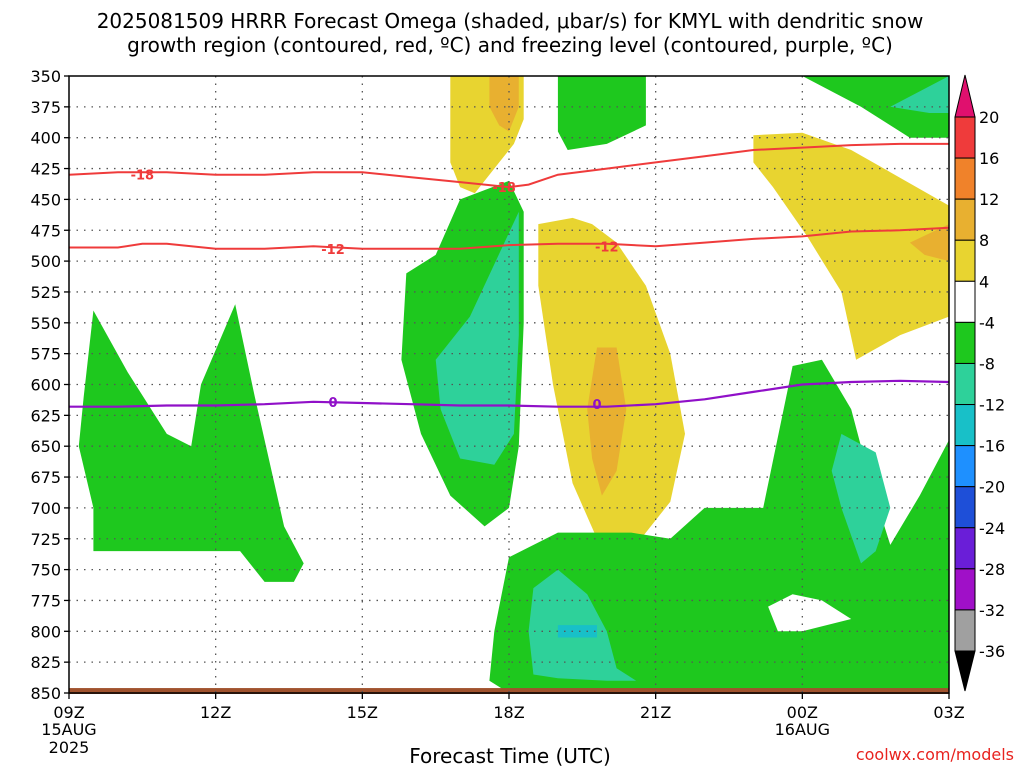  What do you see at coordinates (45, 693) in the screenshot?
I see `y-tick-label: 850` at bounding box center [45, 693].